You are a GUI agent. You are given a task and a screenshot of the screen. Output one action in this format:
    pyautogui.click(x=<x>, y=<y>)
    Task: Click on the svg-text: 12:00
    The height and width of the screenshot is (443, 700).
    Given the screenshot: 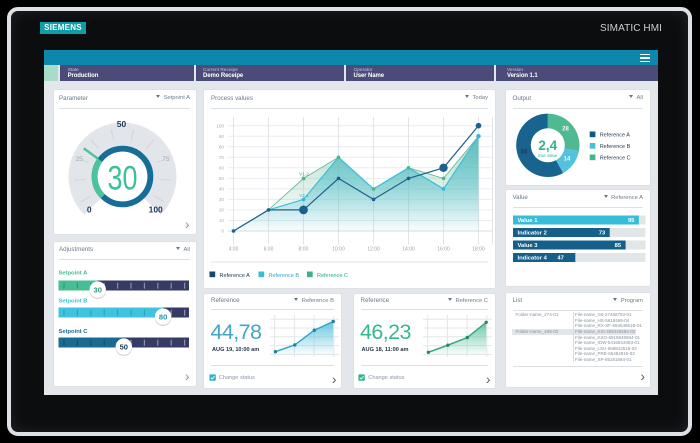 What is the action you would take?
    pyautogui.click(x=373, y=249)
    